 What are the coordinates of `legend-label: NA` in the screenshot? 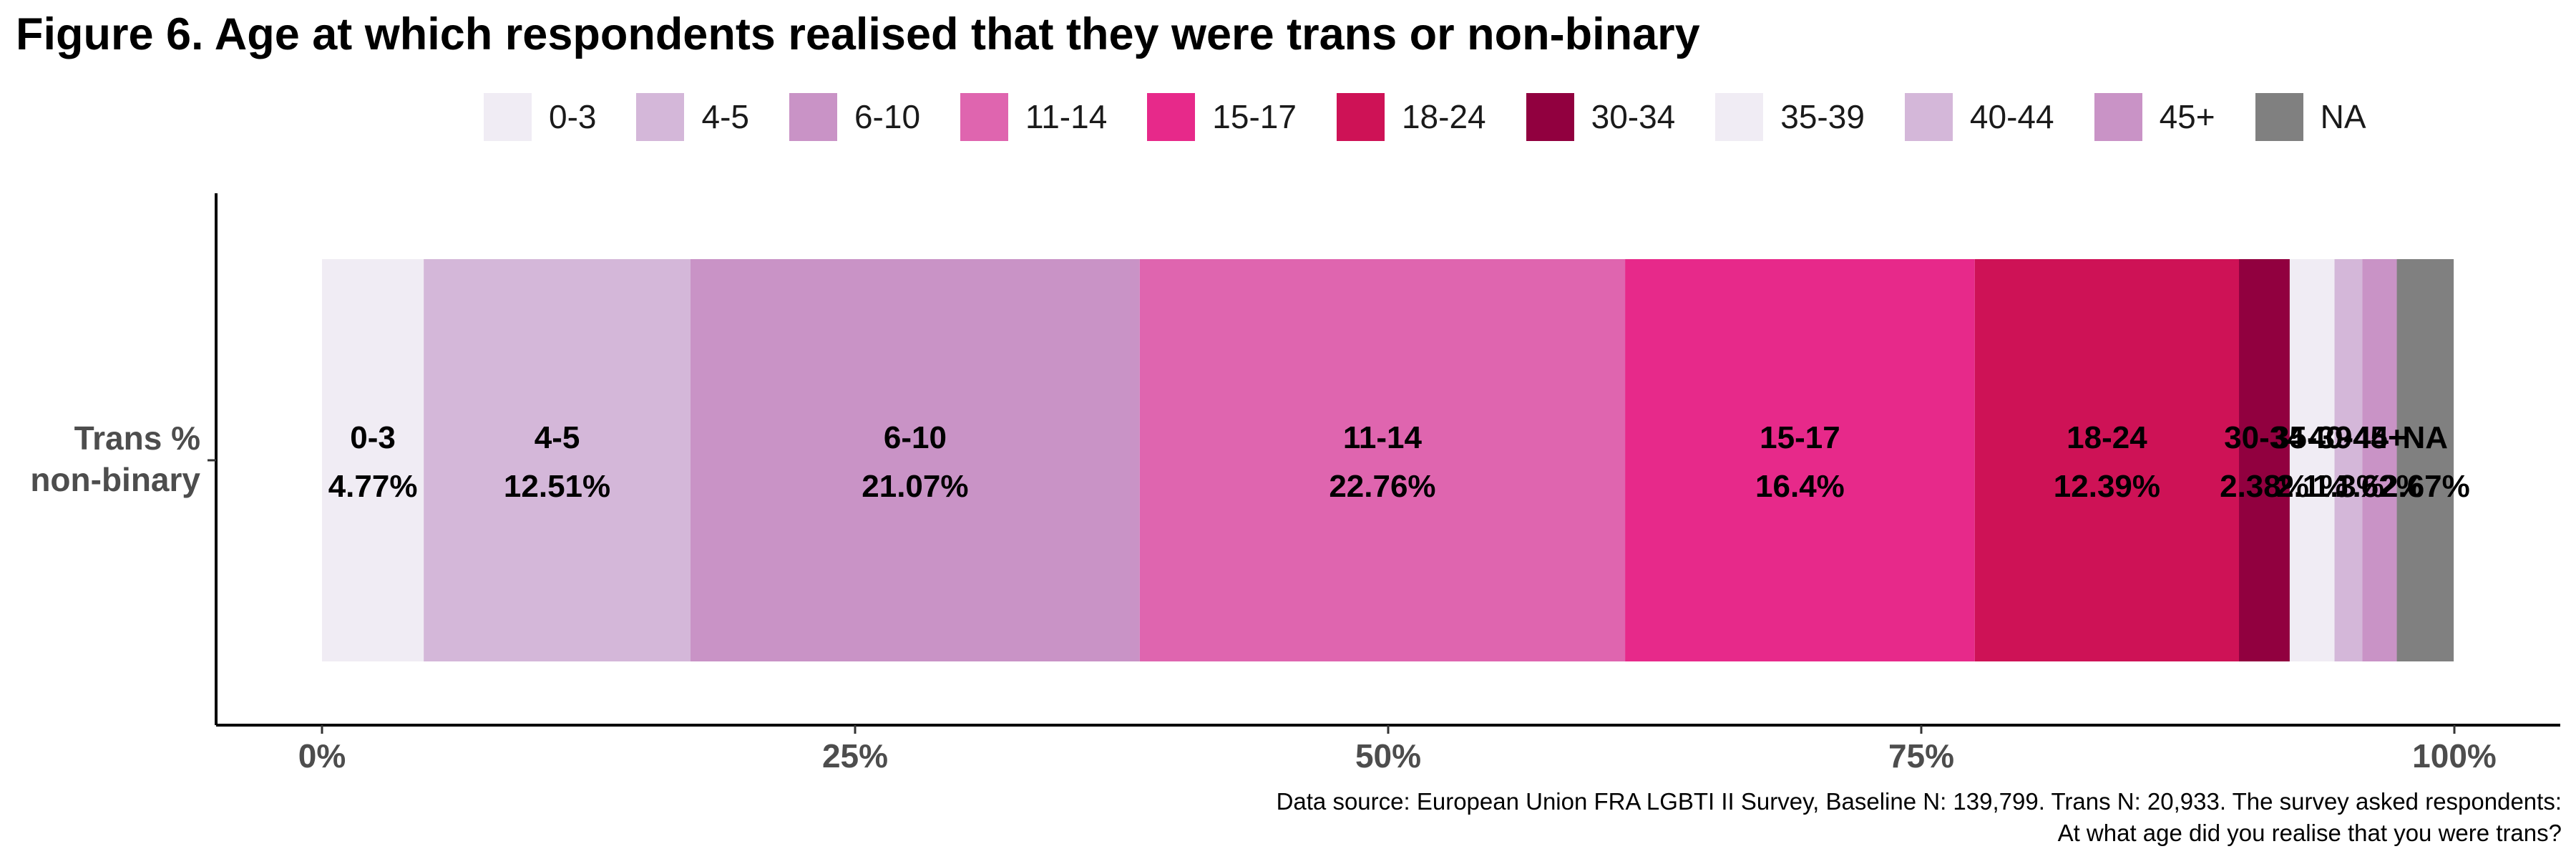 It's located at (2343, 116).